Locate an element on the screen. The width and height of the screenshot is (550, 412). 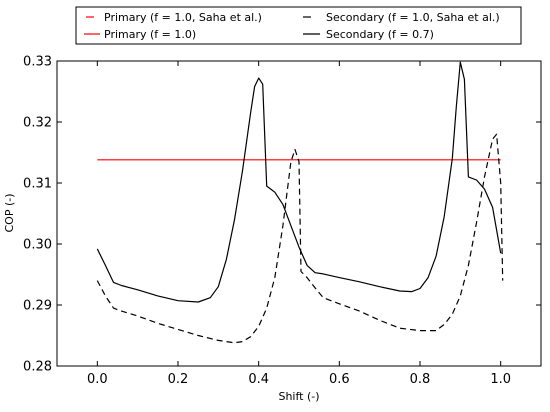
x-tick-label-3: 0.6 is located at coordinates (339, 379).